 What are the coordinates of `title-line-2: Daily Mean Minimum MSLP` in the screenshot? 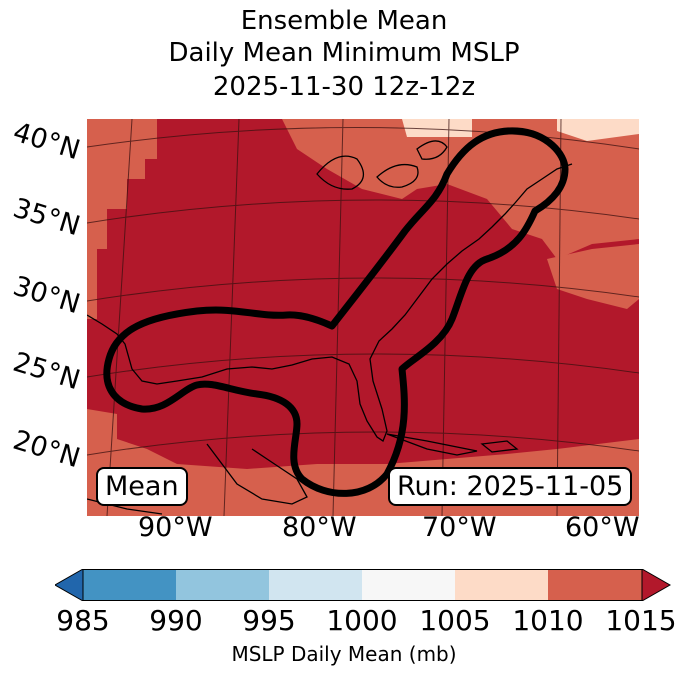 It's located at (344, 53).